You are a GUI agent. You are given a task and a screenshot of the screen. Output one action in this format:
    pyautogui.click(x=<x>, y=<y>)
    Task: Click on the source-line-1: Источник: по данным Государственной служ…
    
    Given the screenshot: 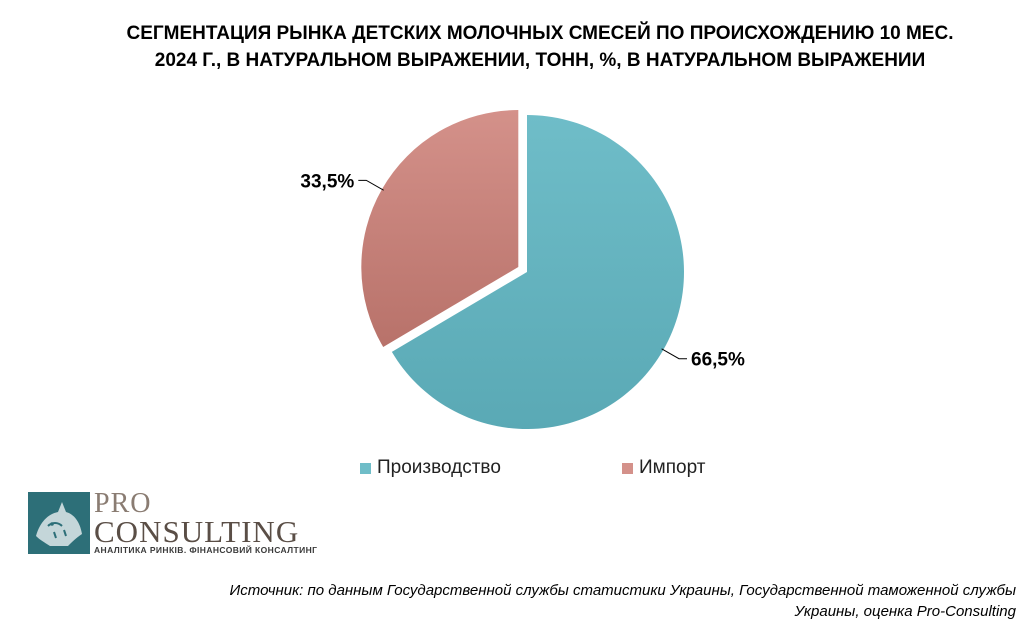 What is the action you would take?
    pyautogui.click(x=622, y=590)
    